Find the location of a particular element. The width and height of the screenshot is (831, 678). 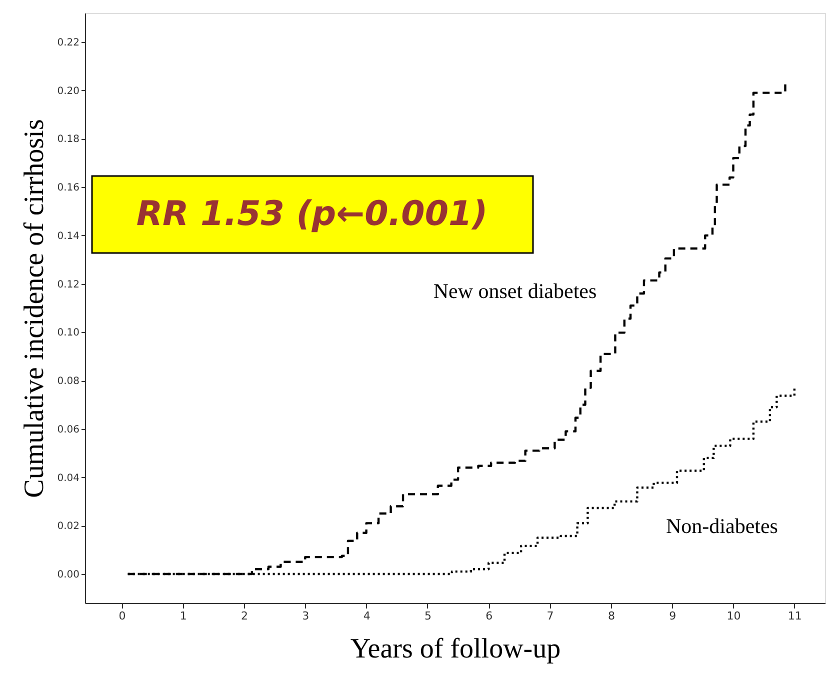

y-tick-label: 0.18 is located at coordinates (68, 140).